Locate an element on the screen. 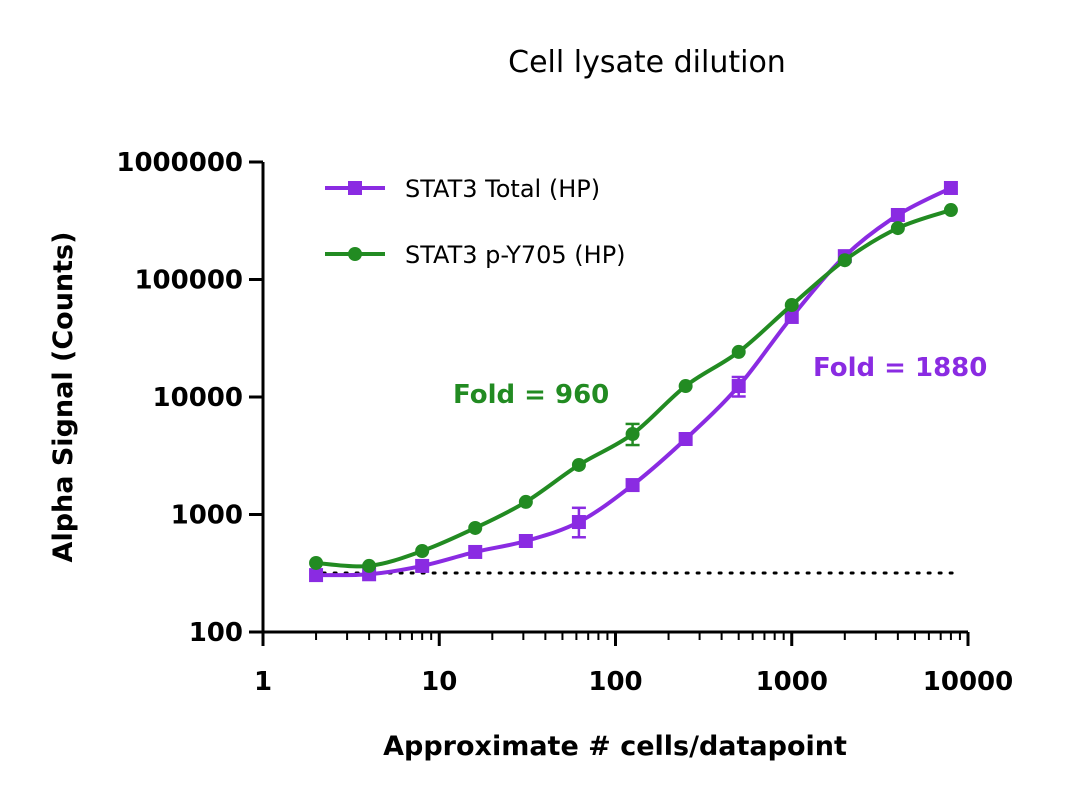 The height and width of the screenshot is (804, 1080). y-tick-label: 100 is located at coordinates (216, 633).